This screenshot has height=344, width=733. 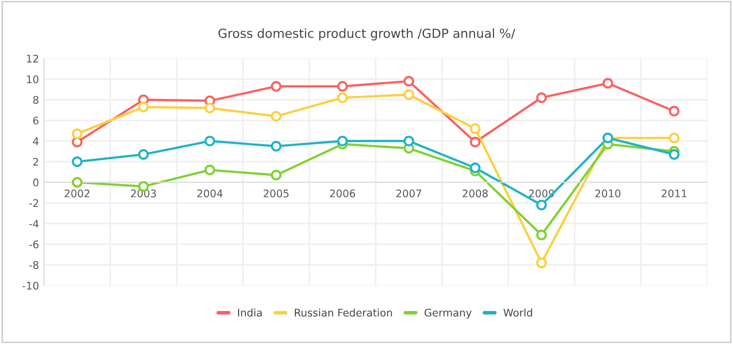 What do you see at coordinates (33, 265) in the screenshot?
I see `y-tick-label: -8` at bounding box center [33, 265].